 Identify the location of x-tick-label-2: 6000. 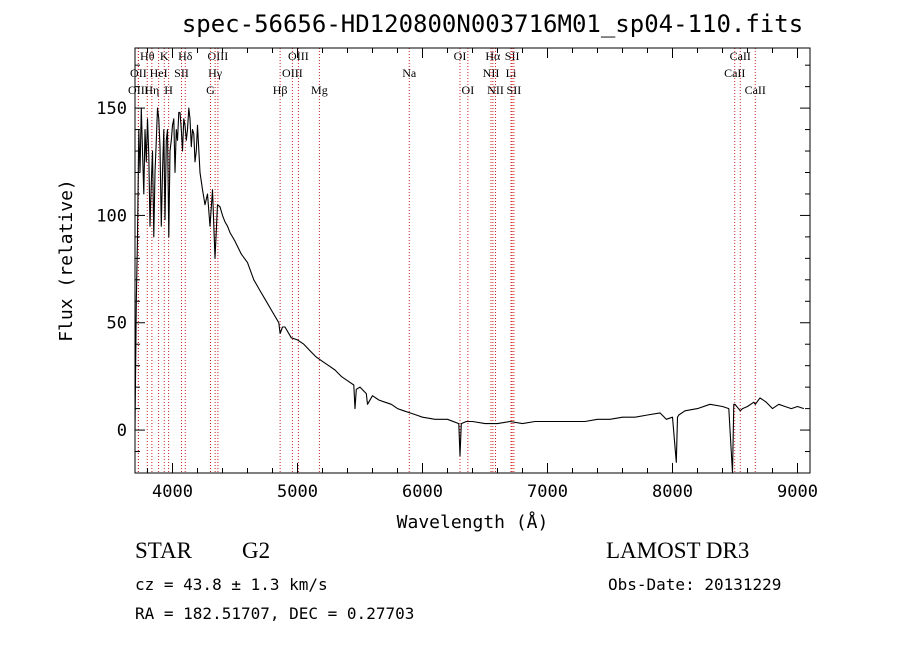
(422, 492).